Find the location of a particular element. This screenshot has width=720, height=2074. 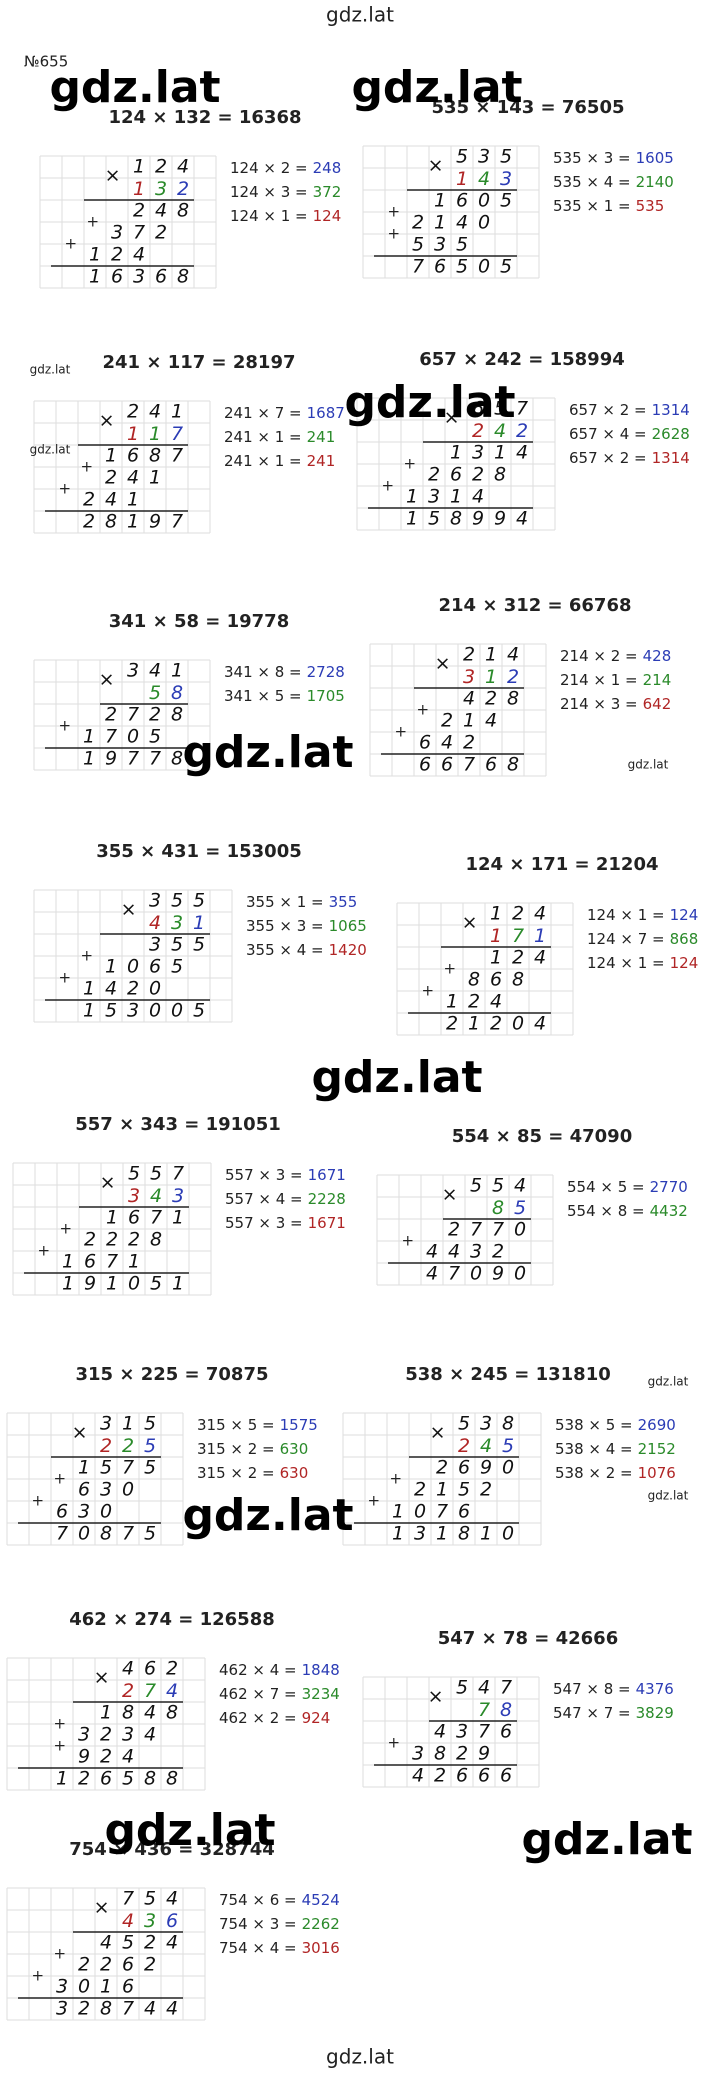

step-expression: 214 × 2 = is located at coordinates (599, 656).